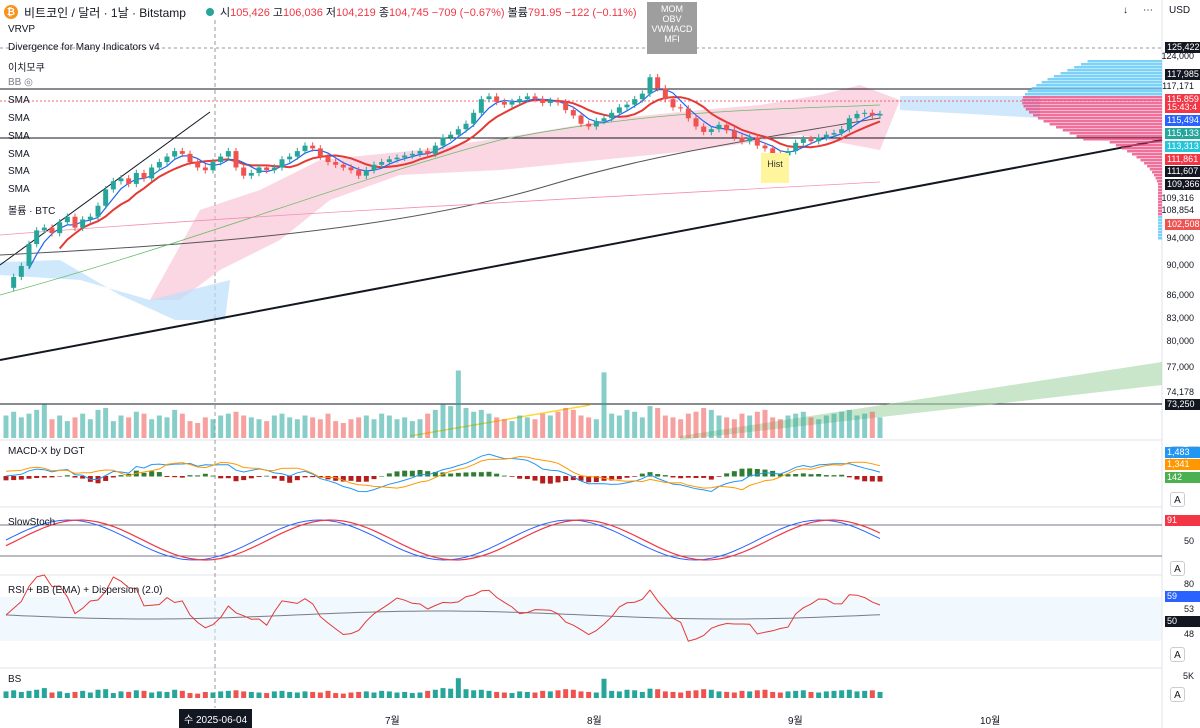  Describe the element at coordinates (46, 451) in the screenshot. I see `indicator-macd: MACD-X by DGT` at that location.